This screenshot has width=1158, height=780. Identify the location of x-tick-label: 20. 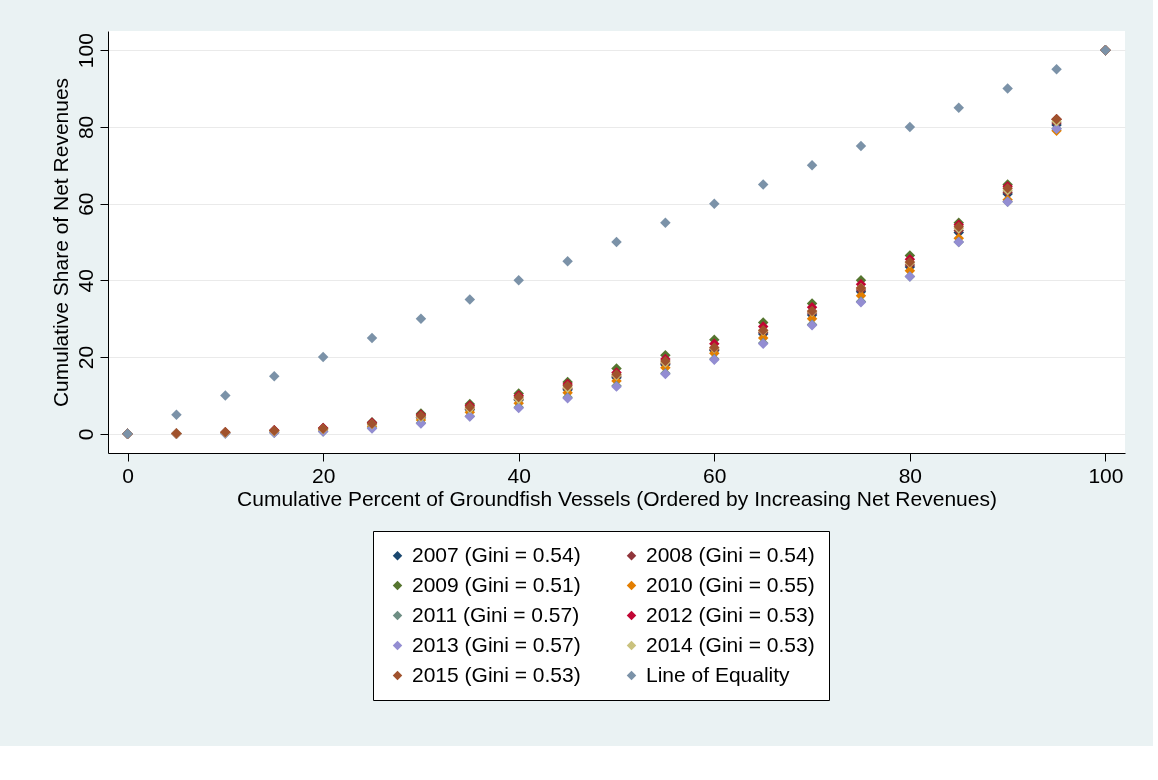
(323, 475).